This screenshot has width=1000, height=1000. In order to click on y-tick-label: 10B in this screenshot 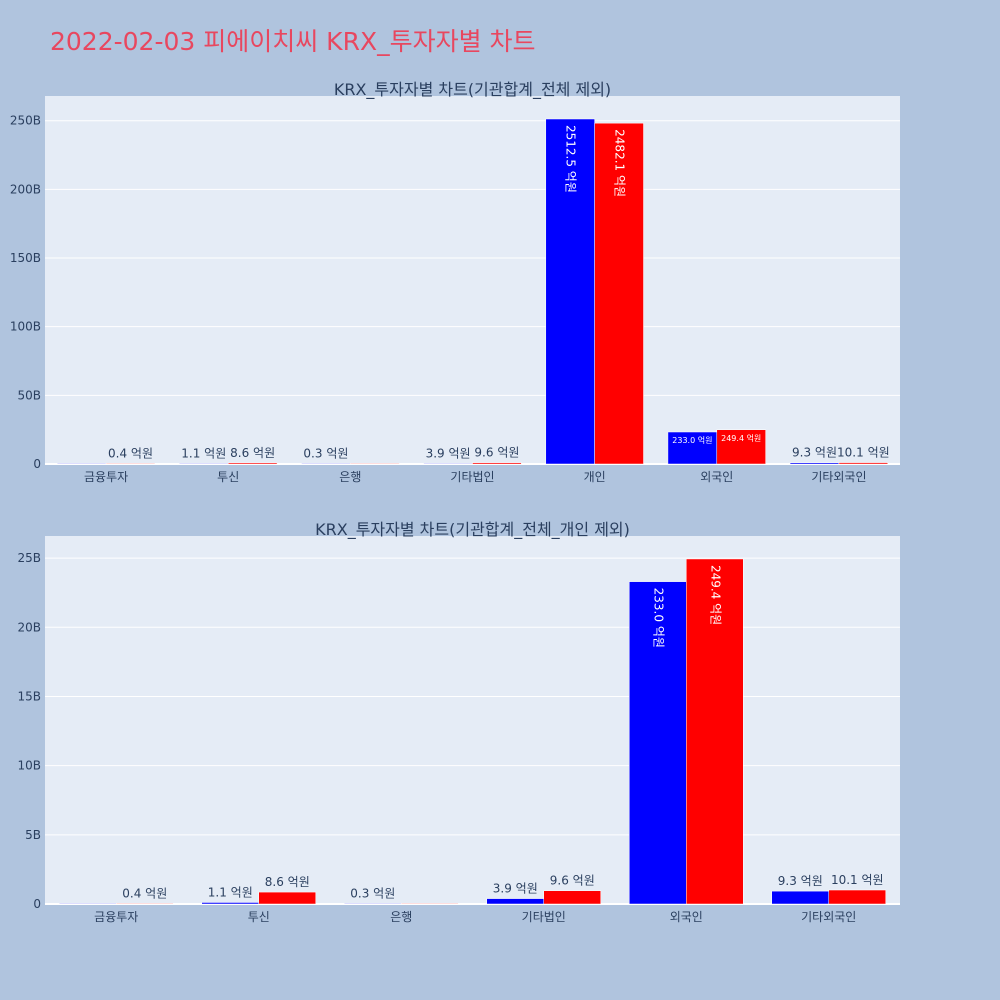, I will do `click(29, 766)`.